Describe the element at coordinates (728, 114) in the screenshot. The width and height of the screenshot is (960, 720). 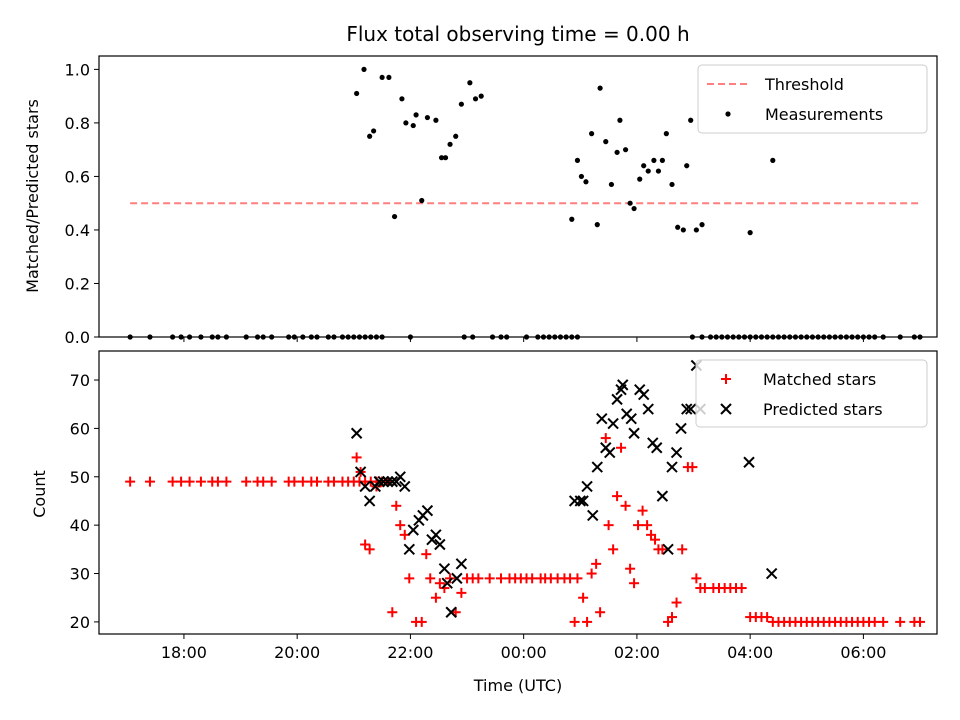
I see `legend-measurements-marker` at that location.